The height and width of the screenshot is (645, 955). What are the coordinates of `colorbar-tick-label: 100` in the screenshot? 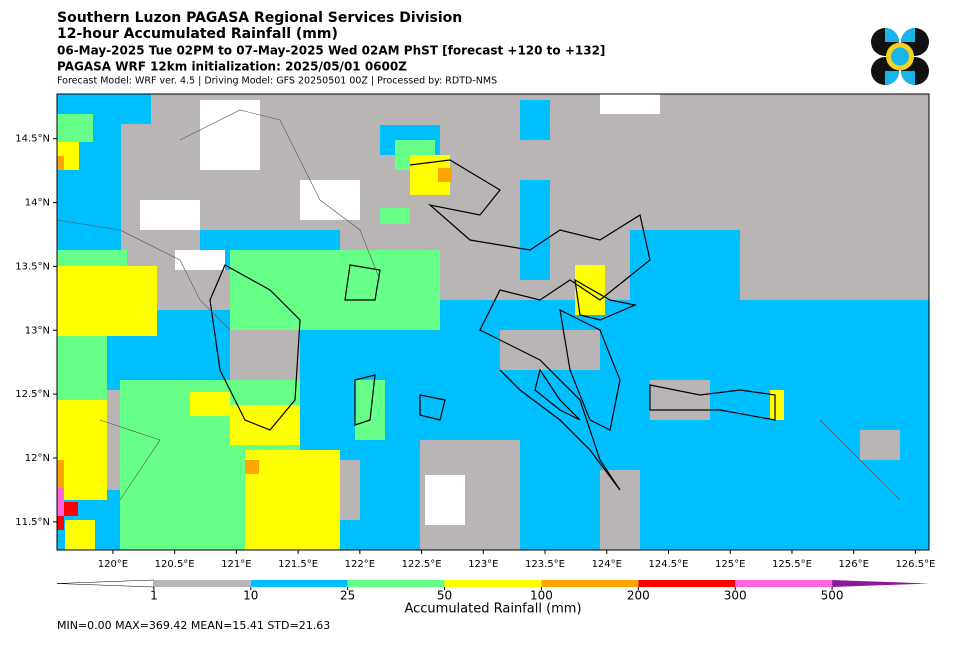 It's located at (541, 596).